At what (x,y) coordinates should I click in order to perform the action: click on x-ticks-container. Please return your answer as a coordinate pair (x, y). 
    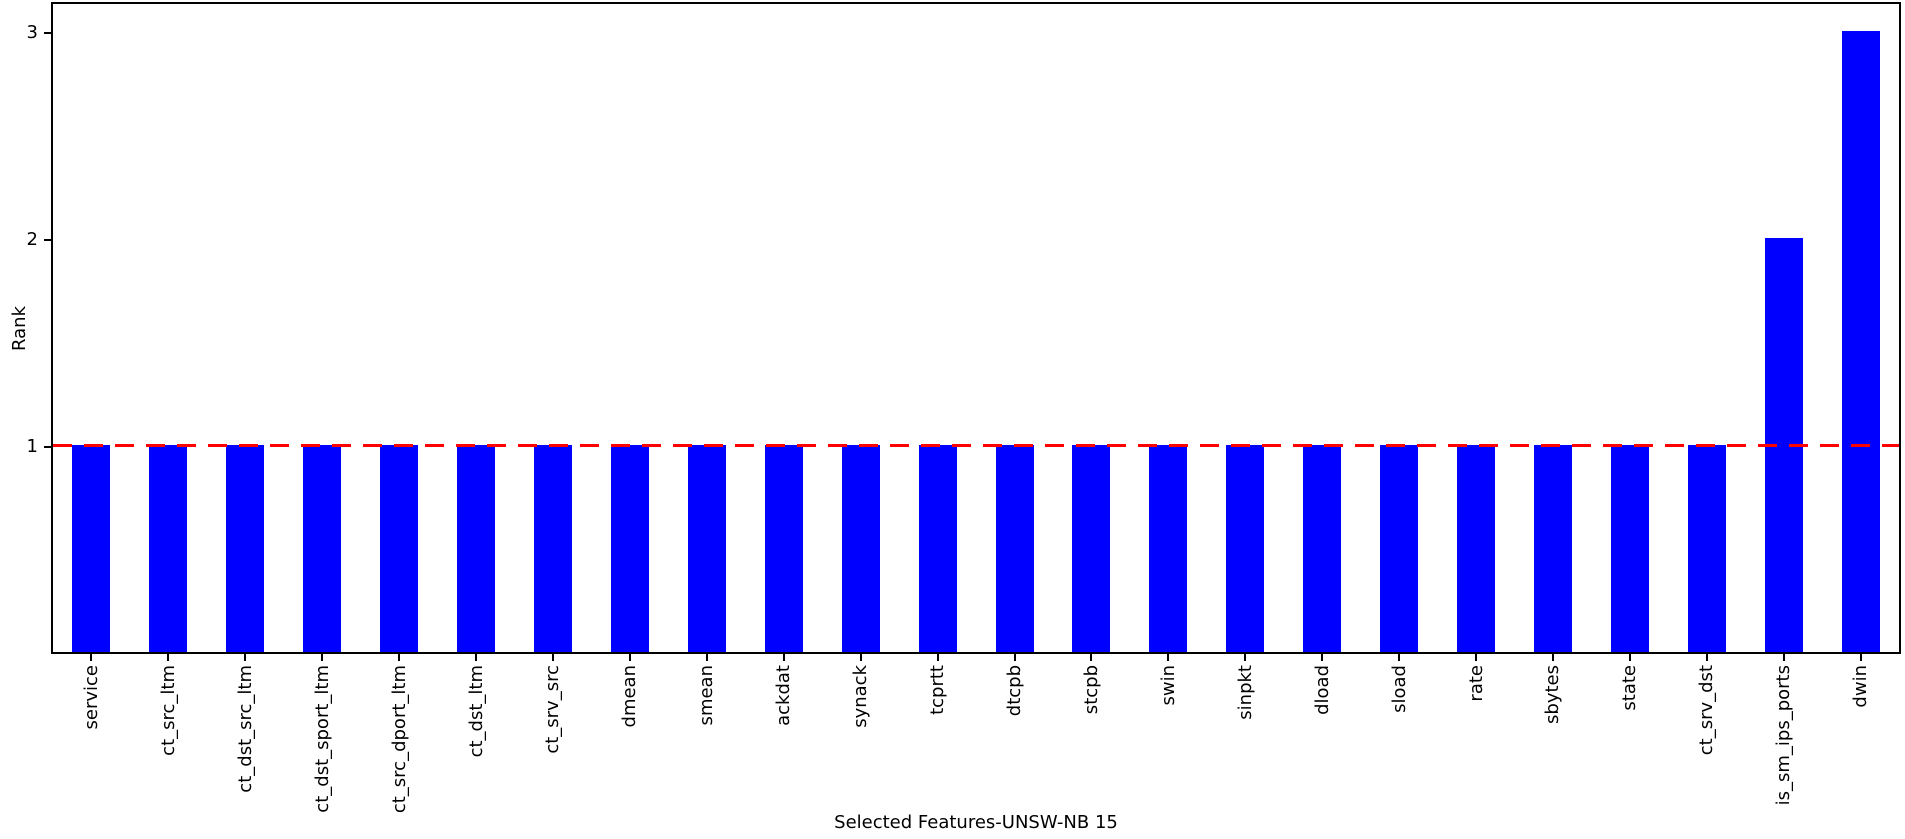
    Looking at the image, I should click on (976, 657).